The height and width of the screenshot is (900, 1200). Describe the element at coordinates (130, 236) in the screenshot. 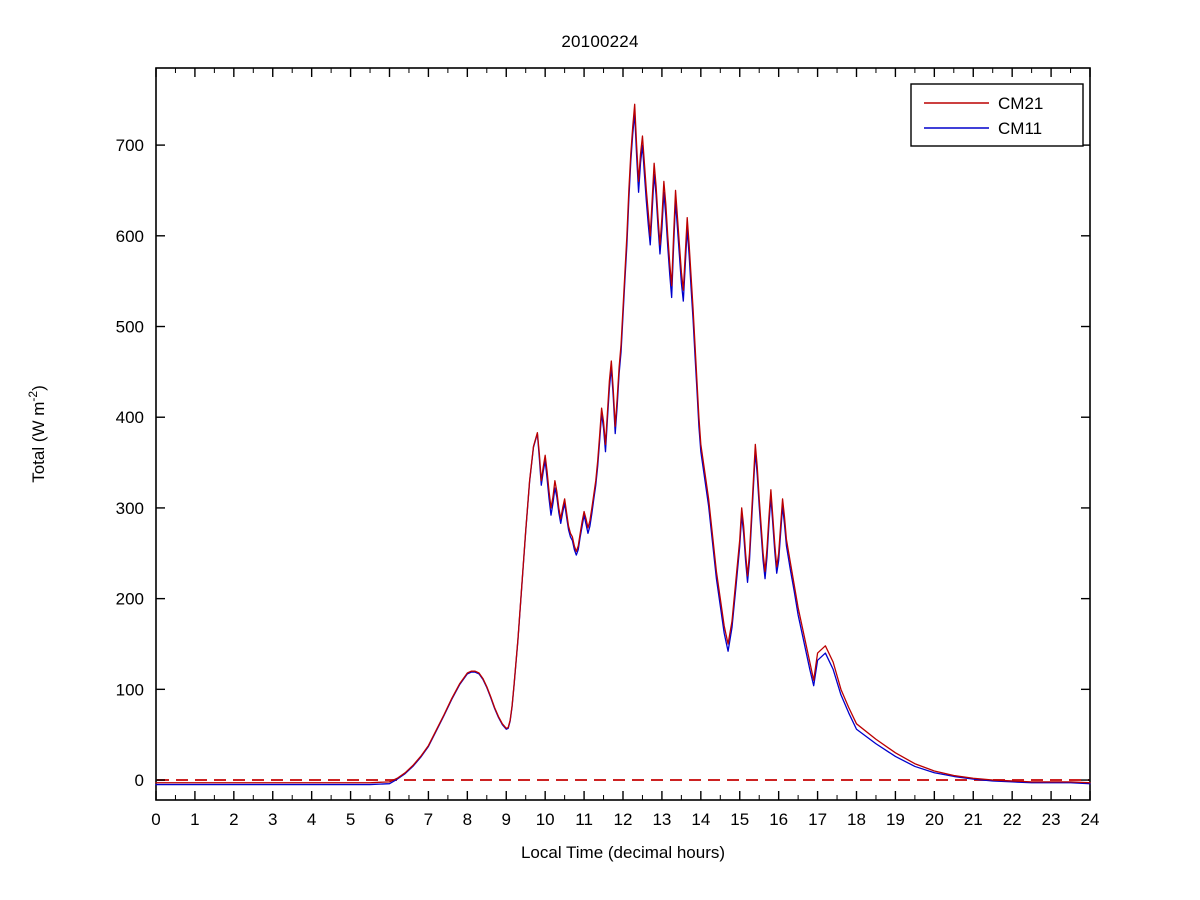

I see `y-tick-label: 600` at that location.